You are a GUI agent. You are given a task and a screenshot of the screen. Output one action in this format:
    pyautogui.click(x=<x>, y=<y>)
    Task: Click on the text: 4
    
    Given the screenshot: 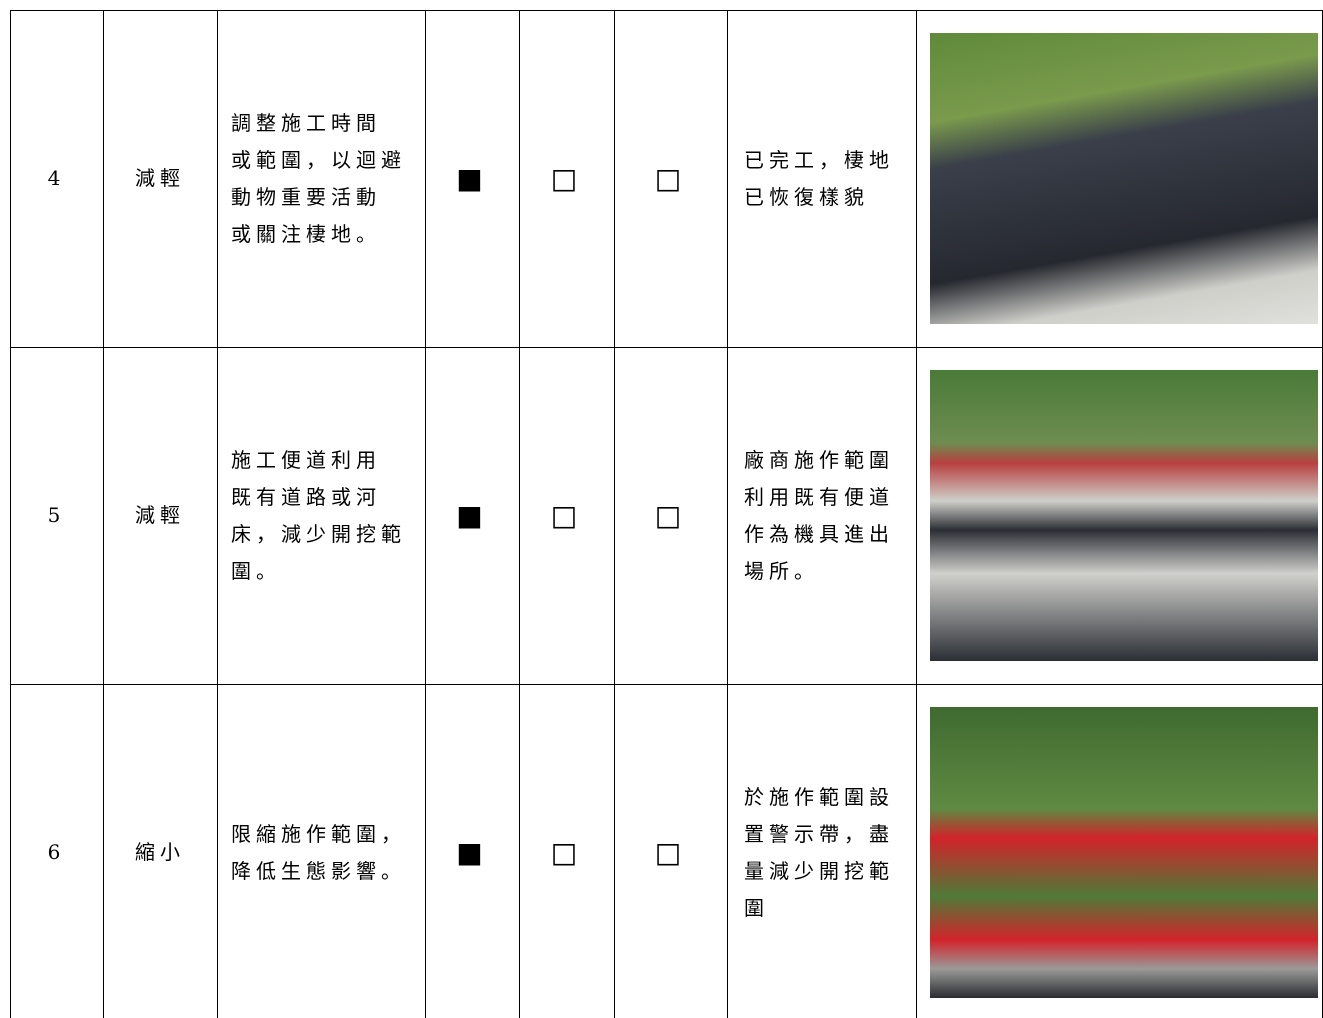 What is the action you would take?
    pyautogui.click(x=56, y=178)
    